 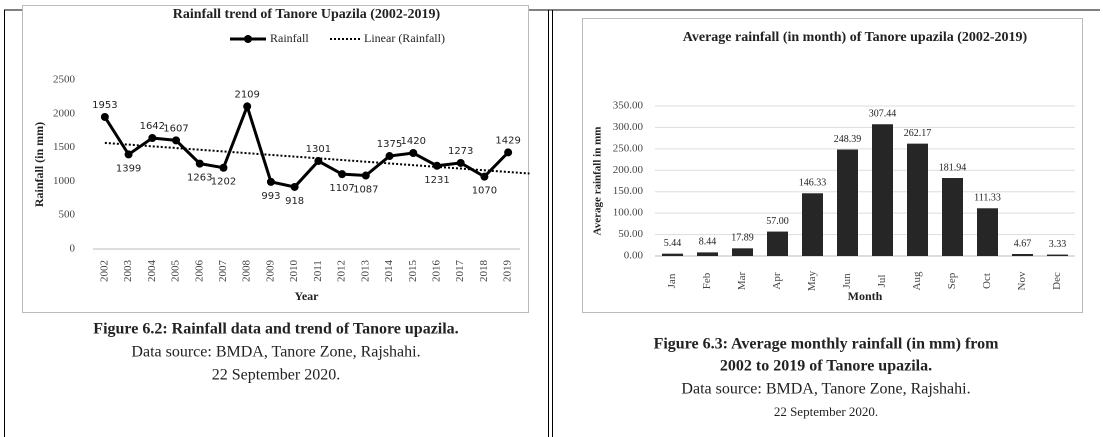 I want to click on x-tick-label: Jun, so click(x=847, y=281).